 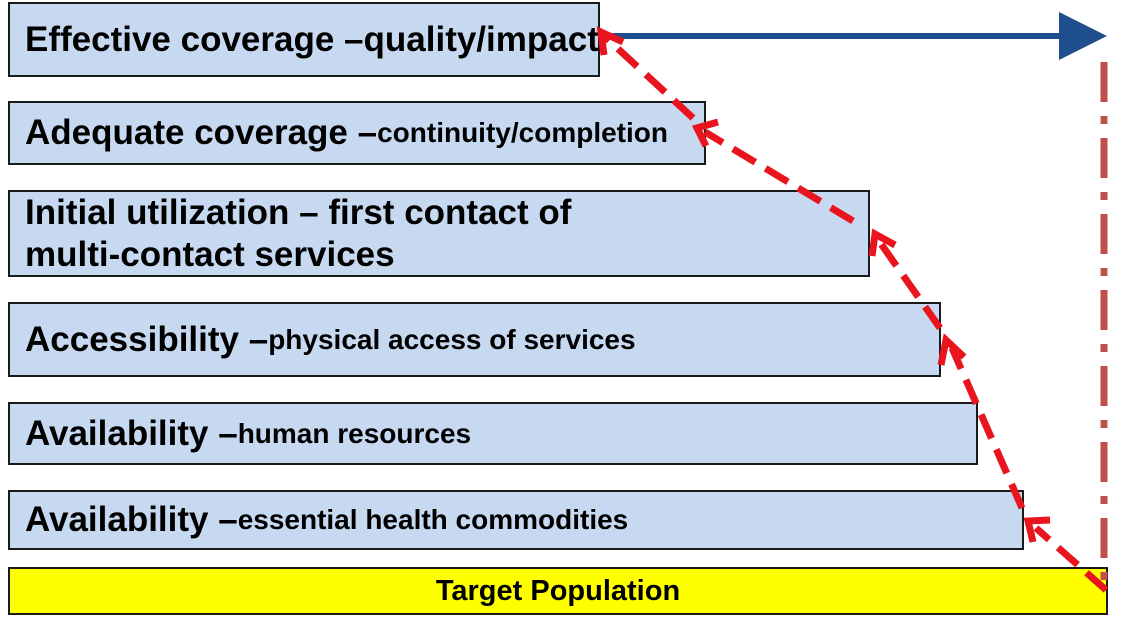 I want to click on level-accessibility-detail: physical access of services, so click(x=452, y=339).